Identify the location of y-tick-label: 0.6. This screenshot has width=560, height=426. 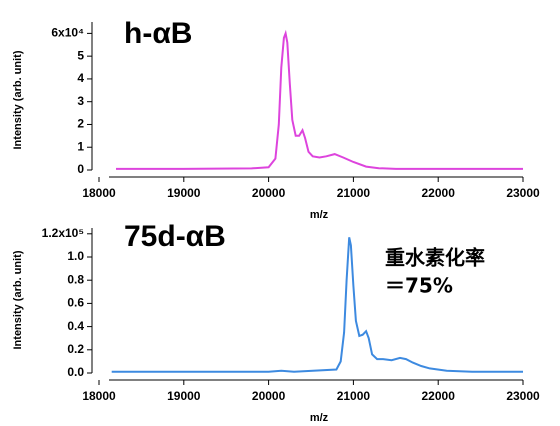
(75, 303).